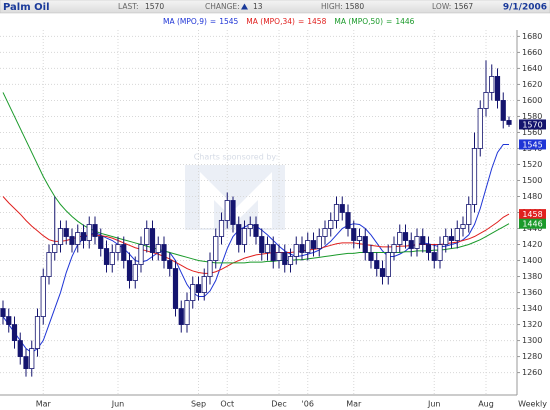  I want to click on y-tick-label: 1580, so click(532, 116).